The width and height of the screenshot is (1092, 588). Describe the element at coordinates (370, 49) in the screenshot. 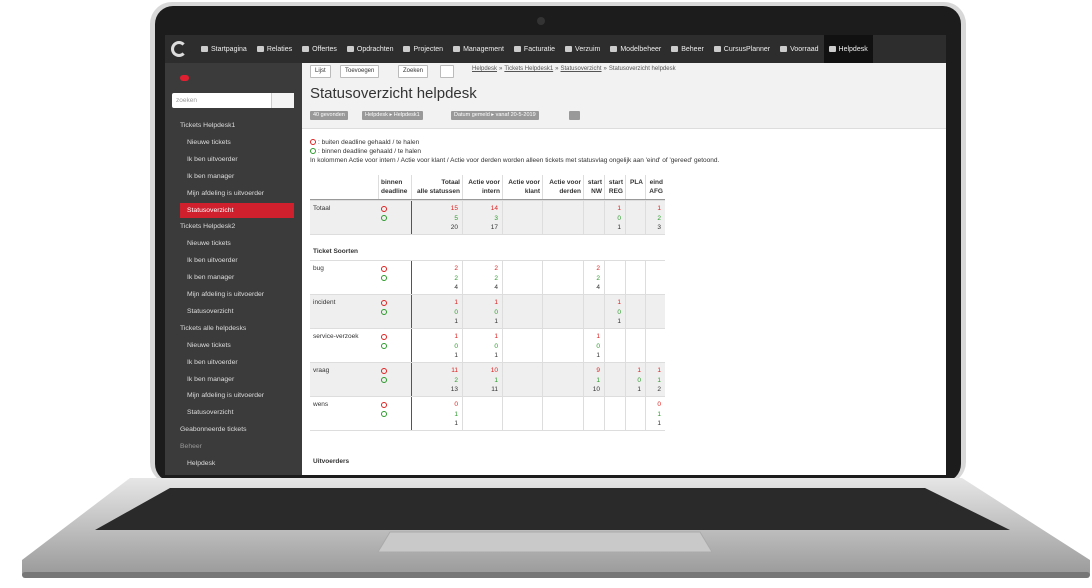

I see `nav-item: Opdrachten` at that location.